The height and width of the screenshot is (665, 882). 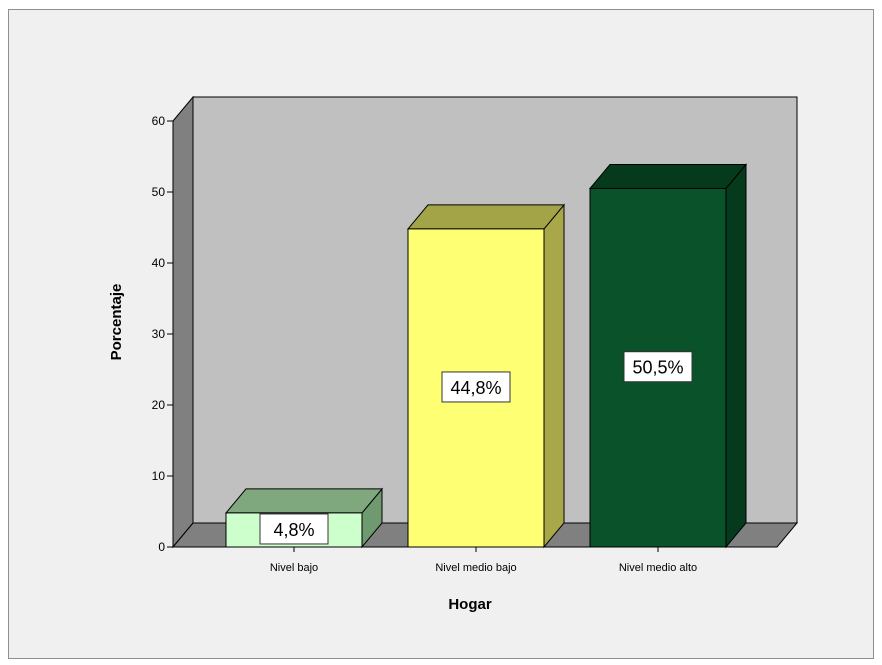 I want to click on y-tick-label: 40, so click(x=159, y=263).